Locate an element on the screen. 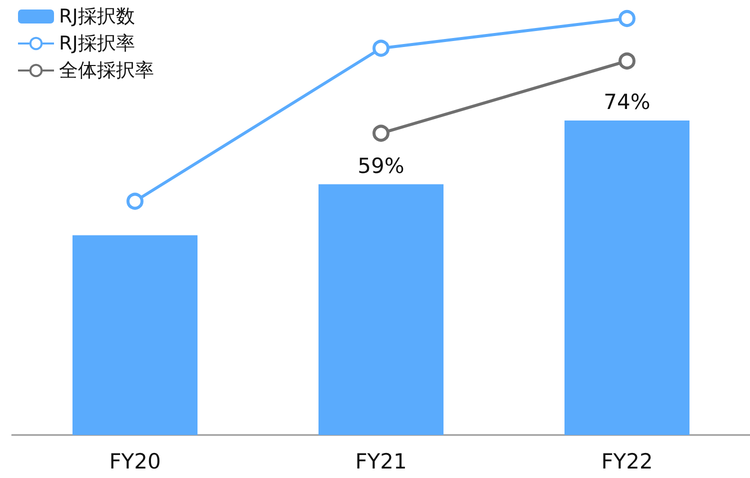  x-tick-label: FY21 is located at coordinates (381, 462).